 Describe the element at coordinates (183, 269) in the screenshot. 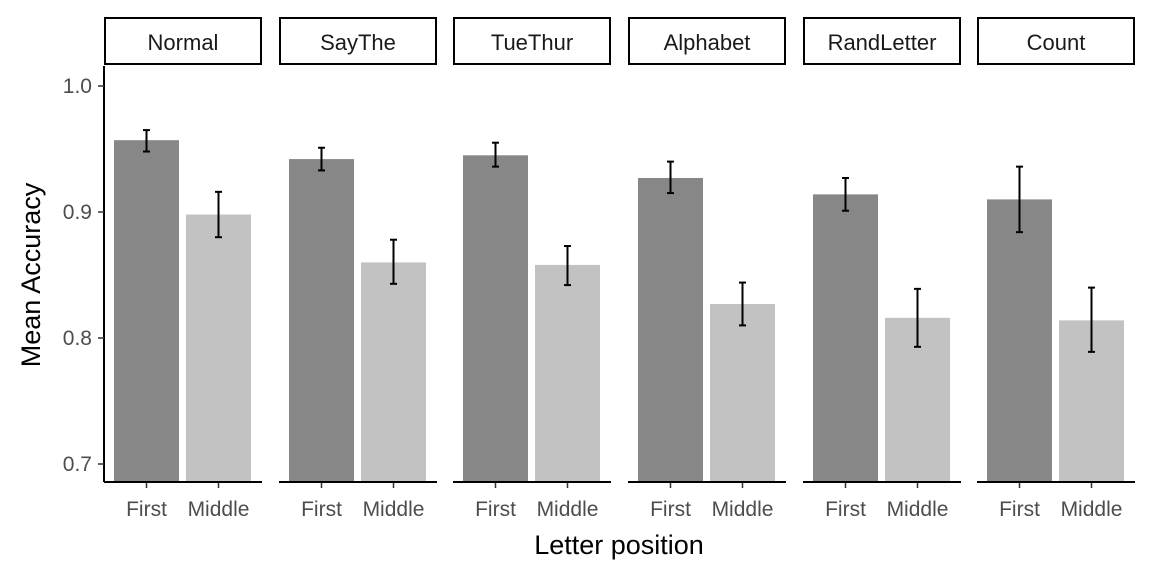

I see `facet-panel: Normal First Middle` at that location.